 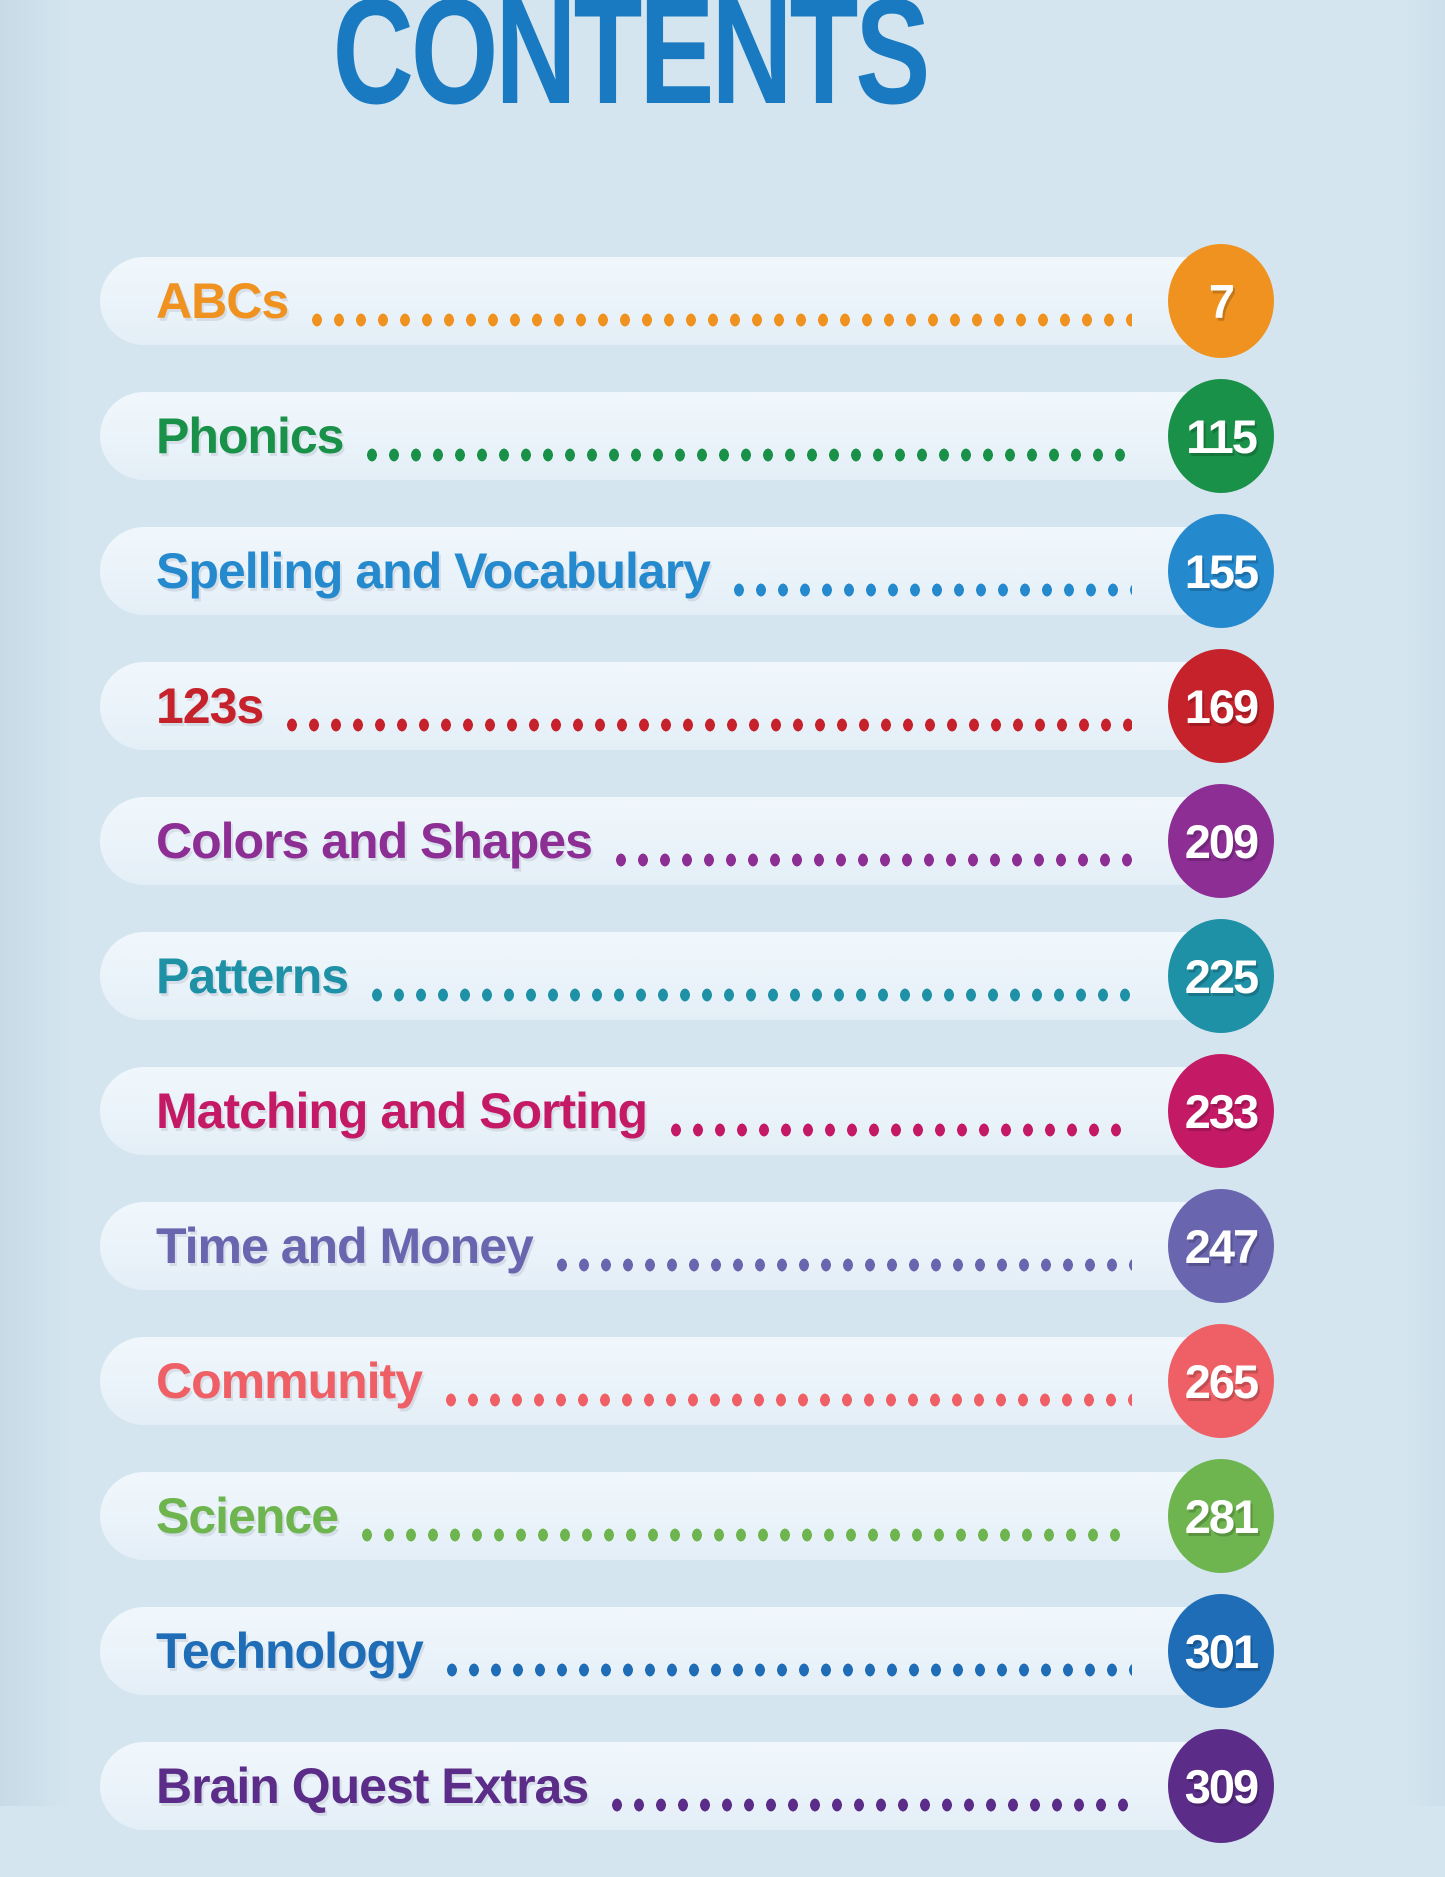 What do you see at coordinates (290, 1651) in the screenshot?
I see `section-label: Technology` at bounding box center [290, 1651].